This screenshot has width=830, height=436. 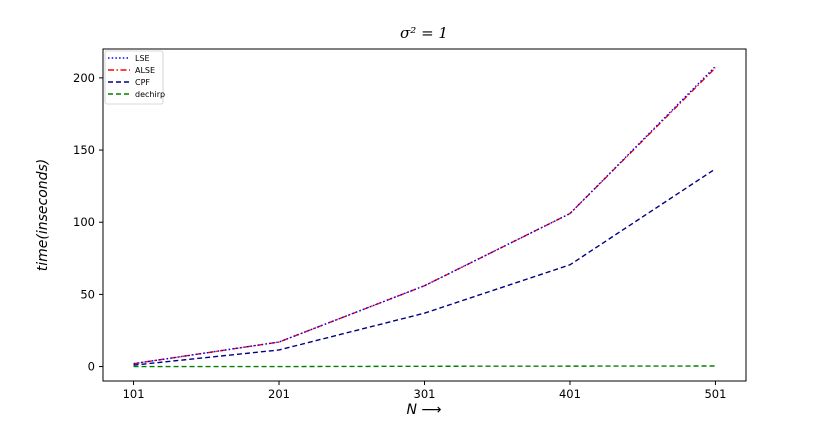 I want to click on y-tick-label: 100, so click(x=84, y=222).